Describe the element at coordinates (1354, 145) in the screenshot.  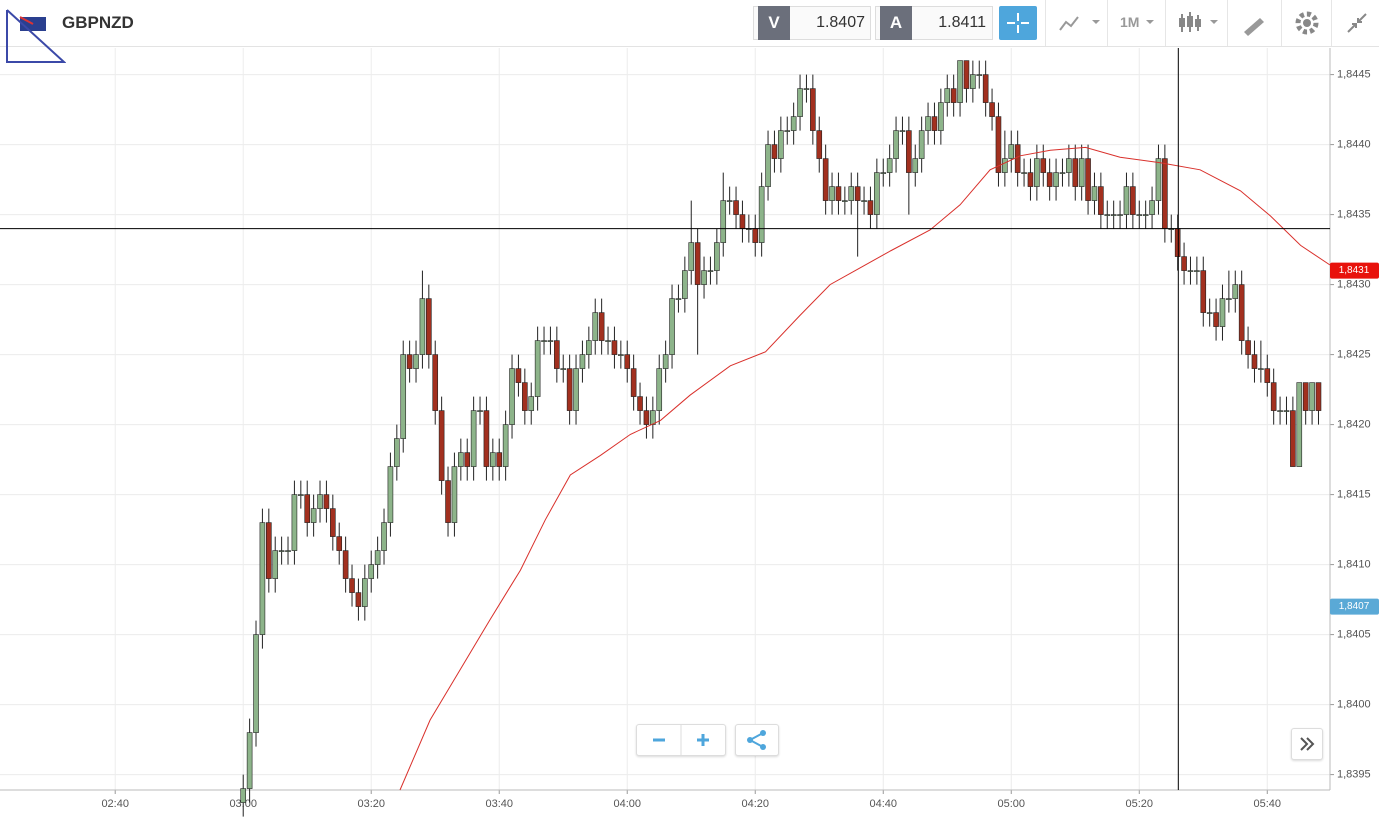
I see `y-tick-label: 1,8440` at that location.